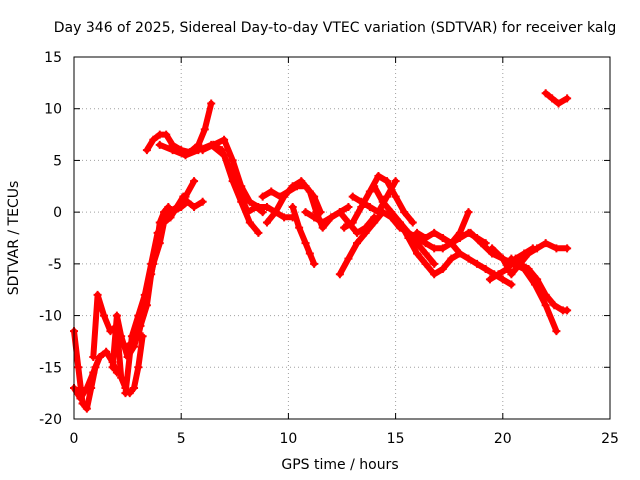  I want to click on y-tick-label: 10, so click(53, 110).